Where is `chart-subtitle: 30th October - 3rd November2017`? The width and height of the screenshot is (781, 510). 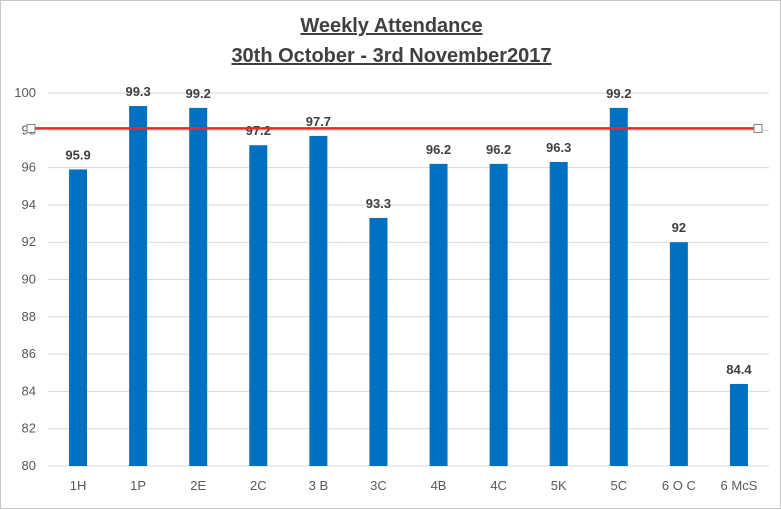
chart-subtitle: 30th October - 3rd November2017 is located at coordinates (391, 56).